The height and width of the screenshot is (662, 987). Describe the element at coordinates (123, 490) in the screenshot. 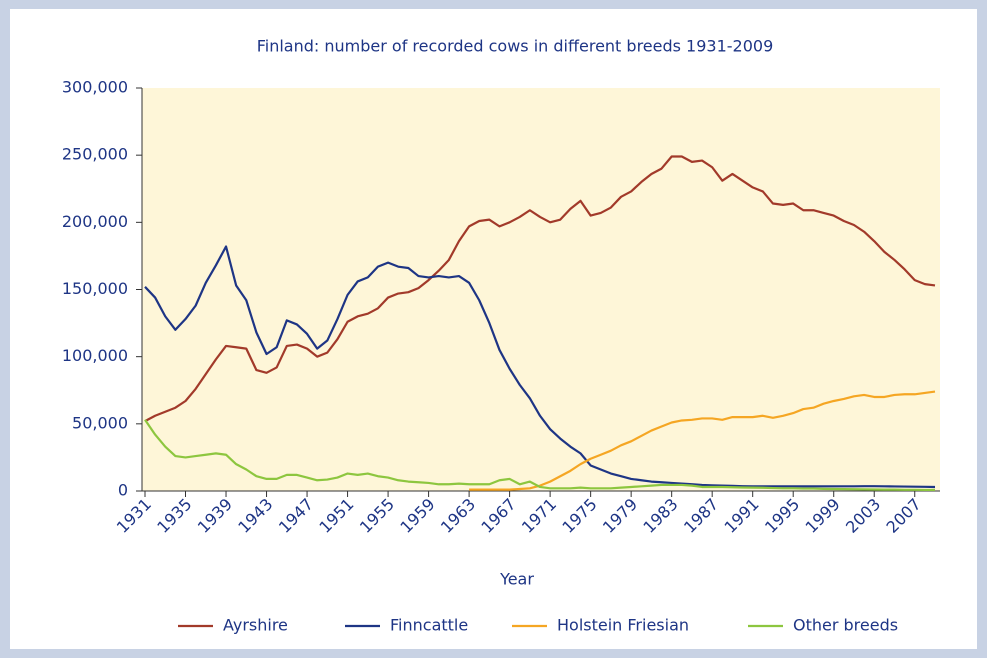

I see `y-tick-label: 0` at that location.